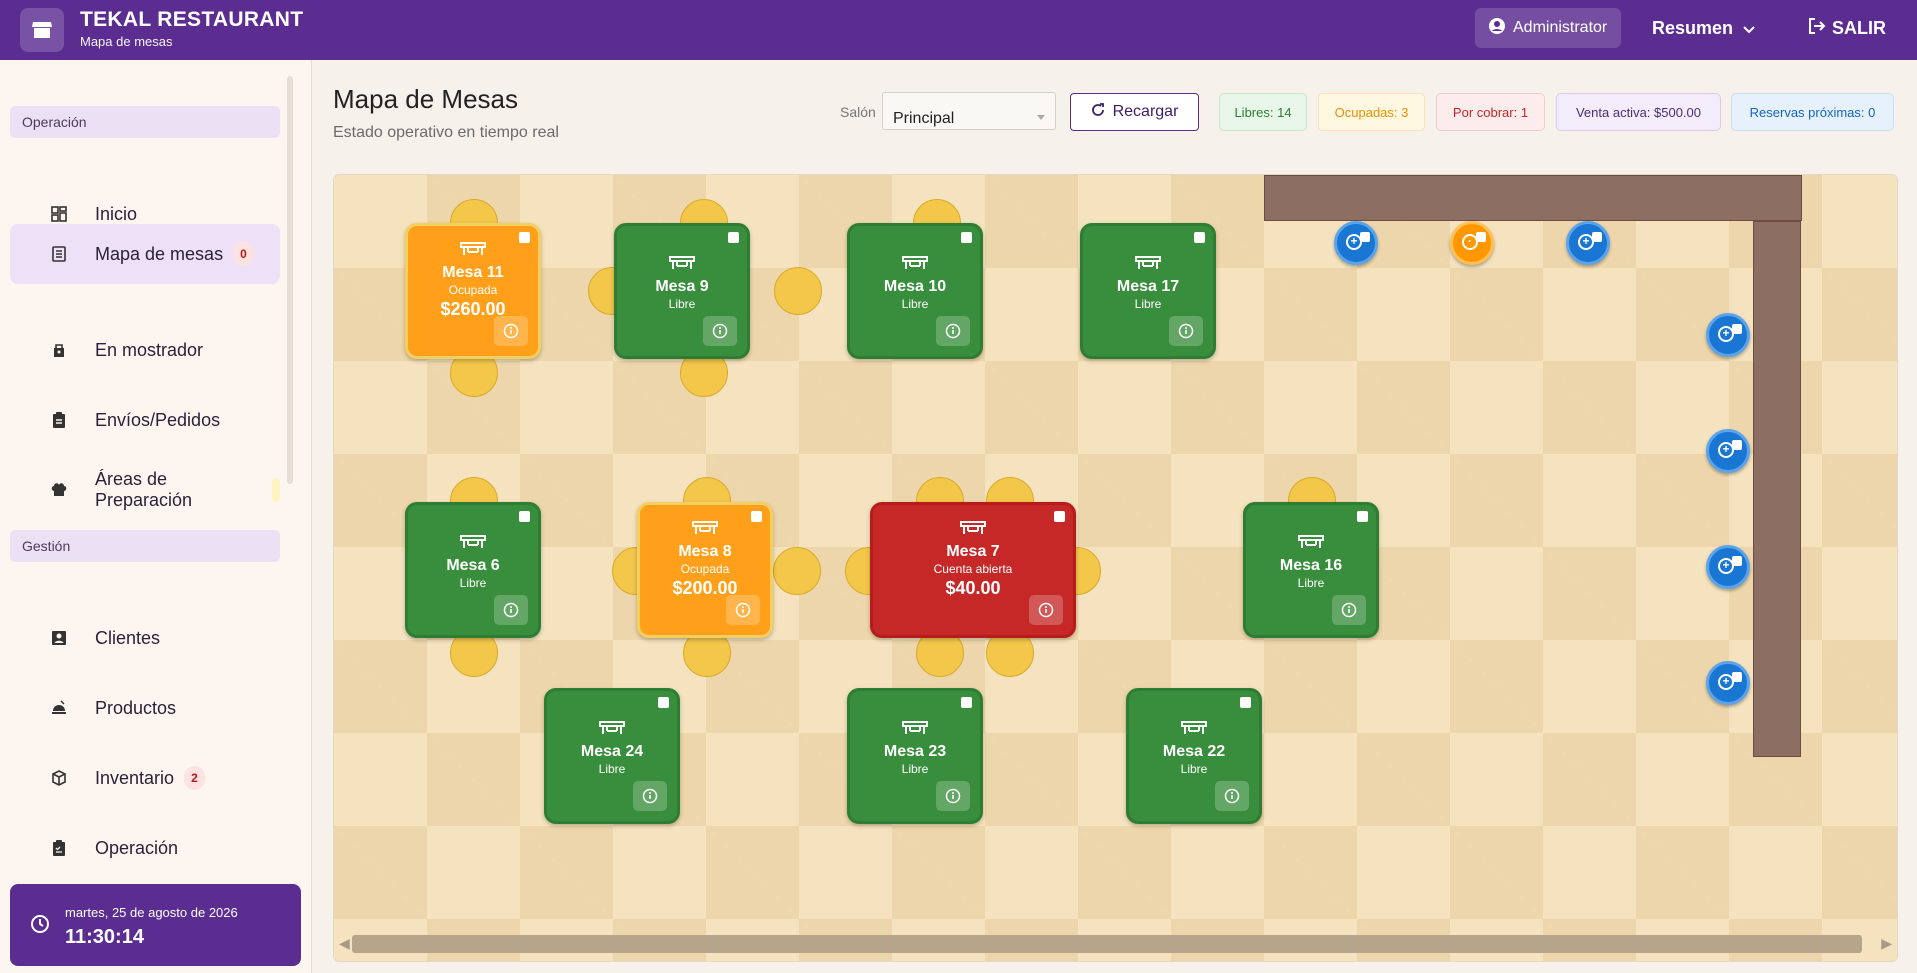  Describe the element at coordinates (1490, 112) in the screenshot. I see `stat-por-cobrar: Por cobrar: 1` at that location.